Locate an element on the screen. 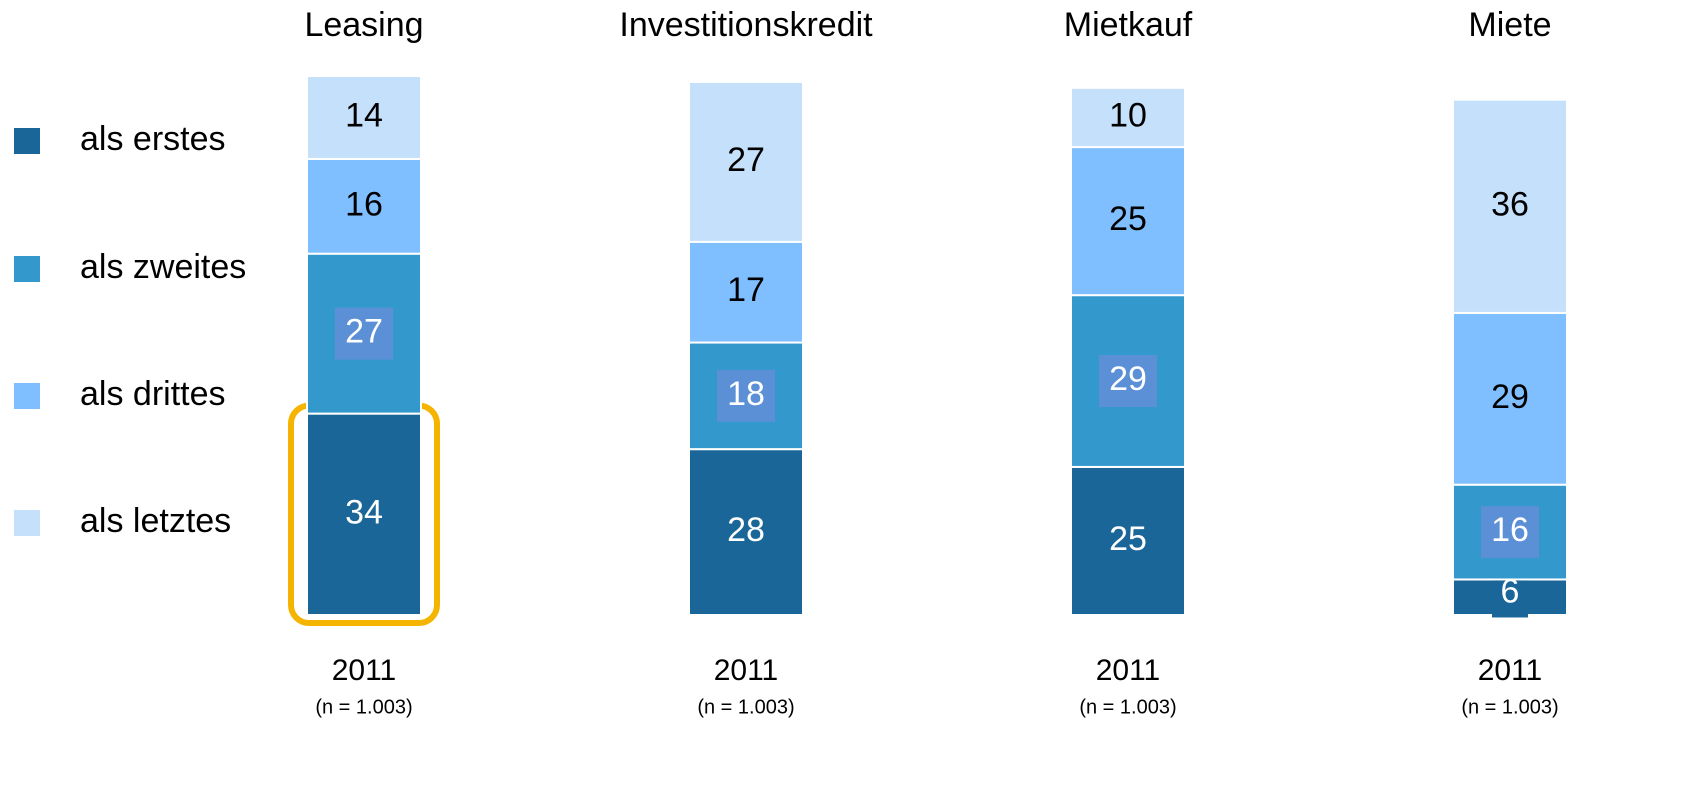 This screenshot has width=1700, height=785. legend-label: als erstes is located at coordinates (153, 139).